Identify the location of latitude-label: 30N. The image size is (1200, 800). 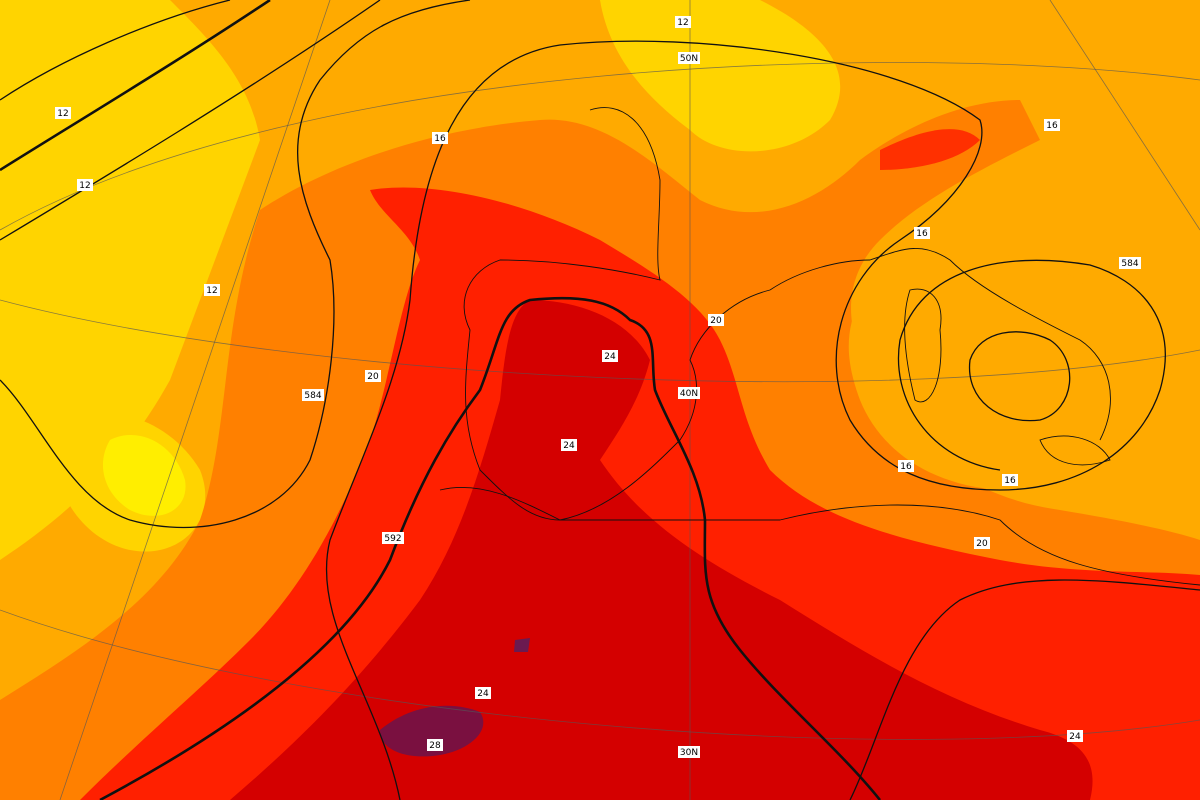
(689, 752).